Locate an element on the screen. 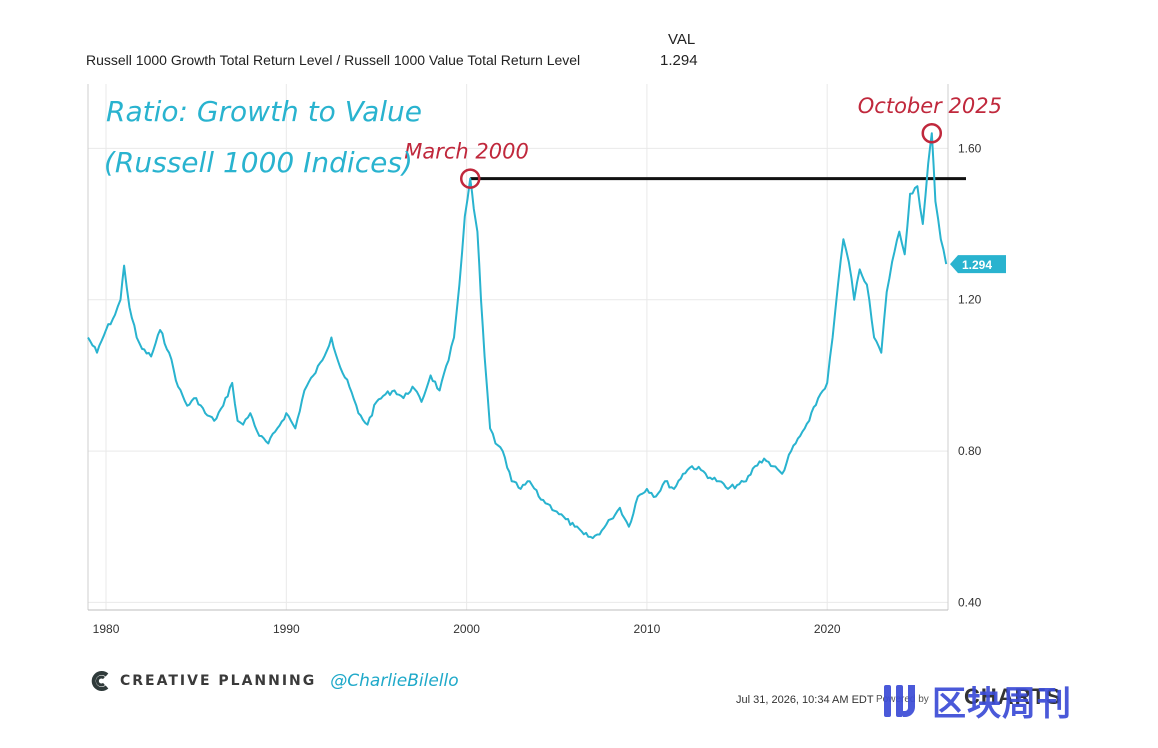  y-tick-label: 1.20 is located at coordinates (970, 300).